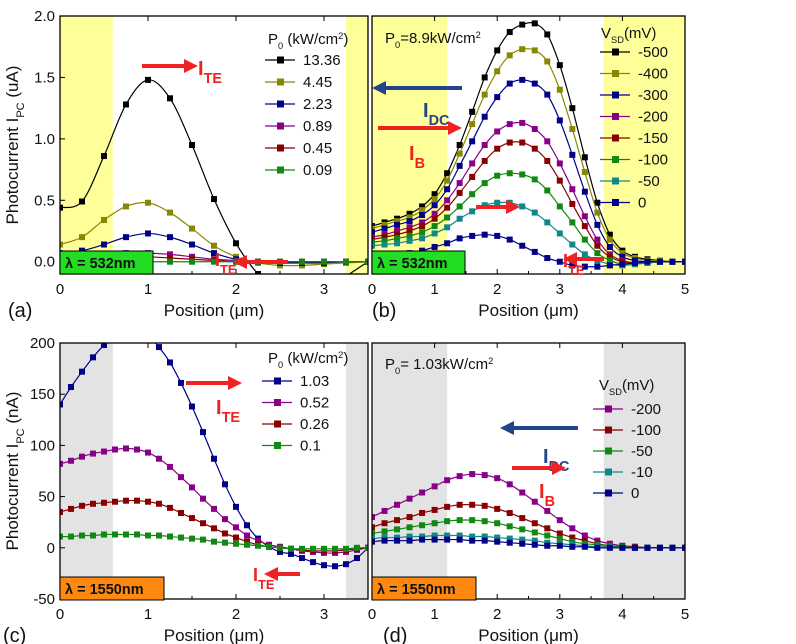 The height and width of the screenshot is (644, 796). What do you see at coordinates (497, 148) in the screenshot?
I see `data-point--150-10` at bounding box center [497, 148].